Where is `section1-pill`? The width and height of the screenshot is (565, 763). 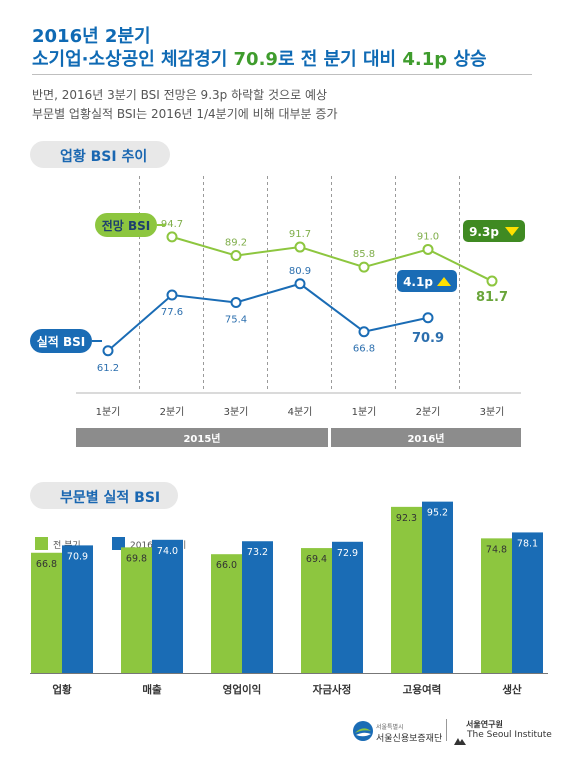 section1-pill is located at coordinates (100, 154).